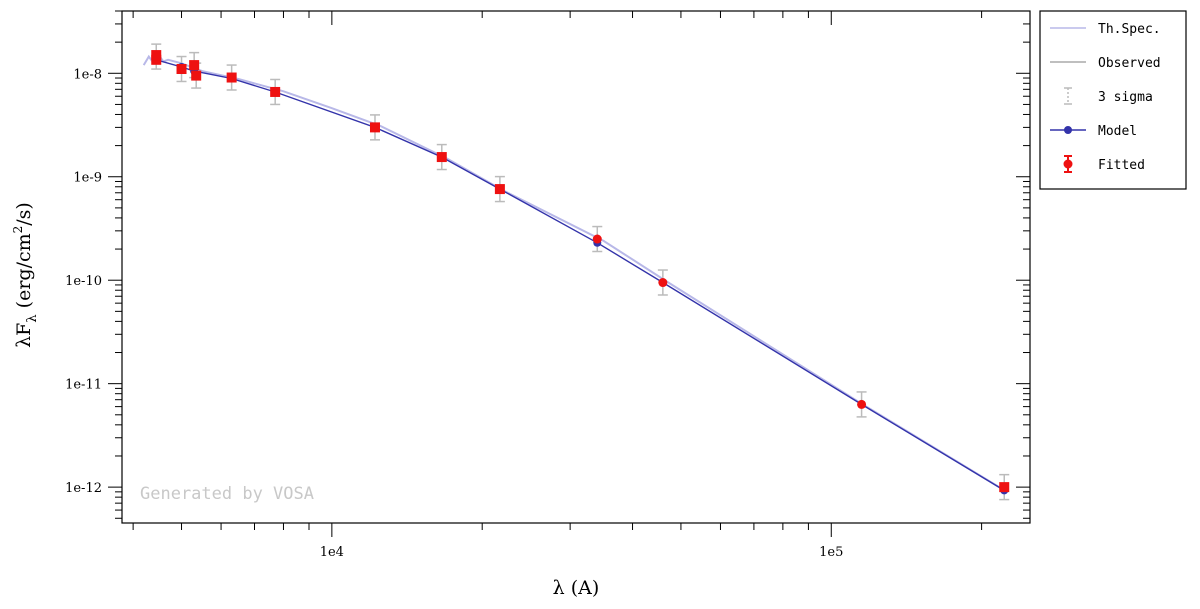 Image resolution: width=1200 pixels, height=609 pixels. What do you see at coordinates (1093, 131) in the screenshot?
I see `legend-item: Model` at bounding box center [1093, 131].